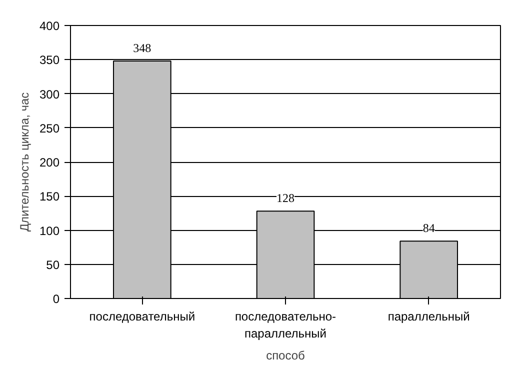 This screenshot has height=371, width=521. What do you see at coordinates (142, 47) in the screenshot?
I see `data-label: 348` at bounding box center [142, 47].